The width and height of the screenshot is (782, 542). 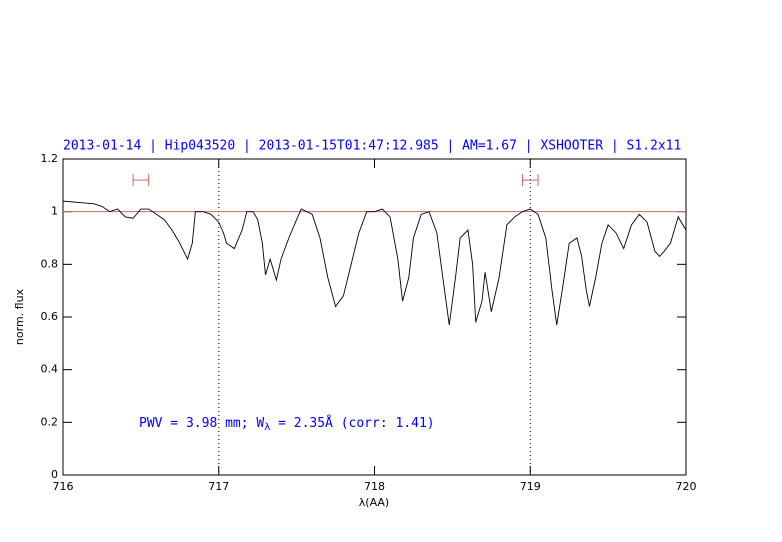 I want to click on y-tick-label: 0, so click(x=54, y=474).